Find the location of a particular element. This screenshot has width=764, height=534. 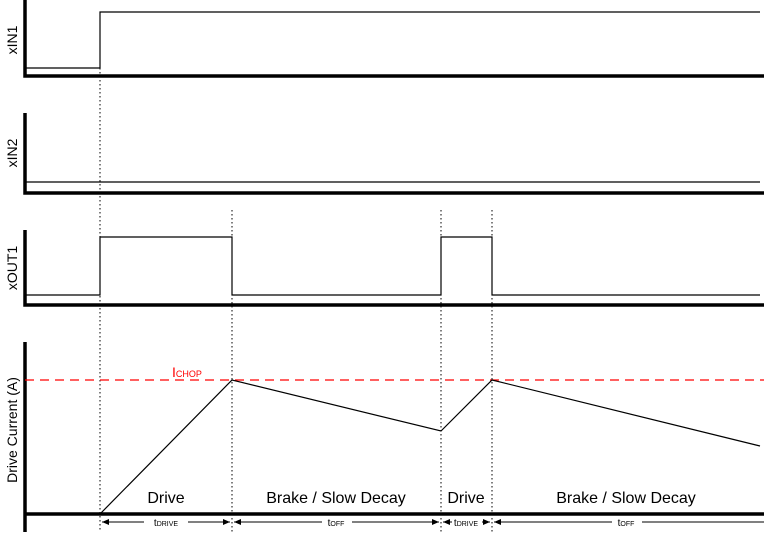

ylabel-xin2: xIN2 is located at coordinates (12, 152).